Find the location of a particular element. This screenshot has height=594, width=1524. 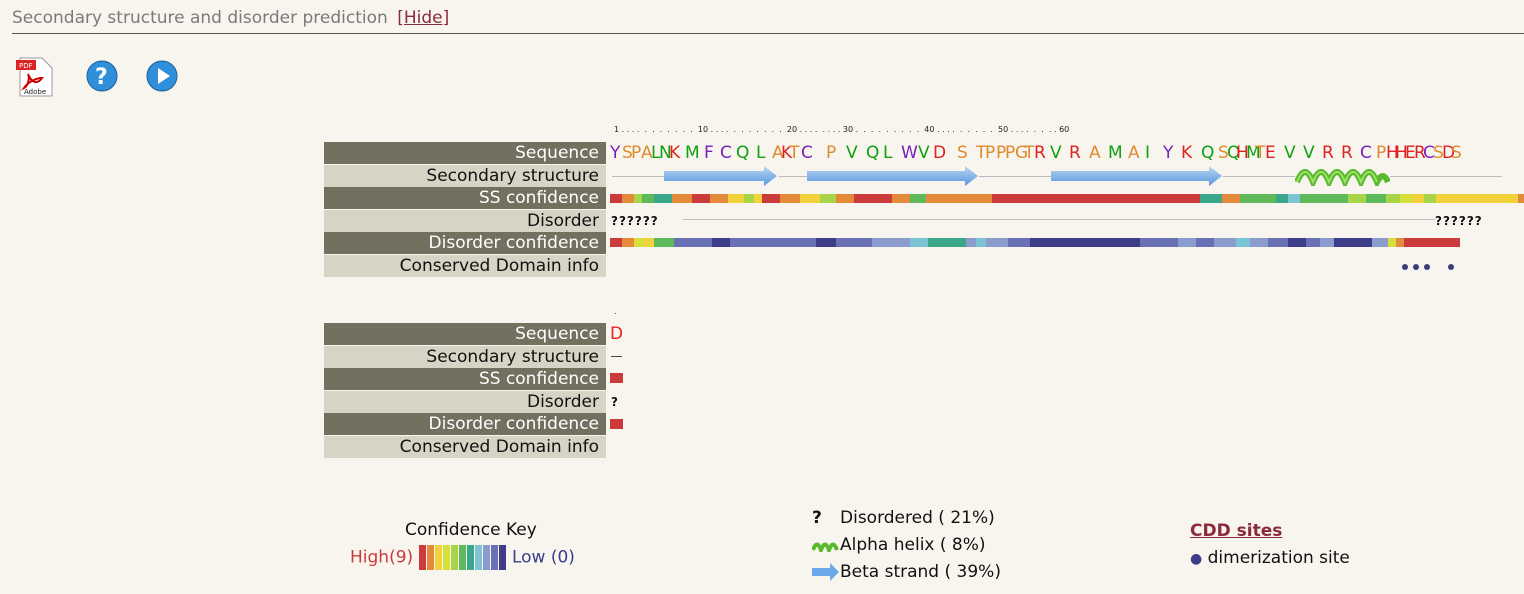

cdd-sites-title: CDD sites is located at coordinates (1236, 531).